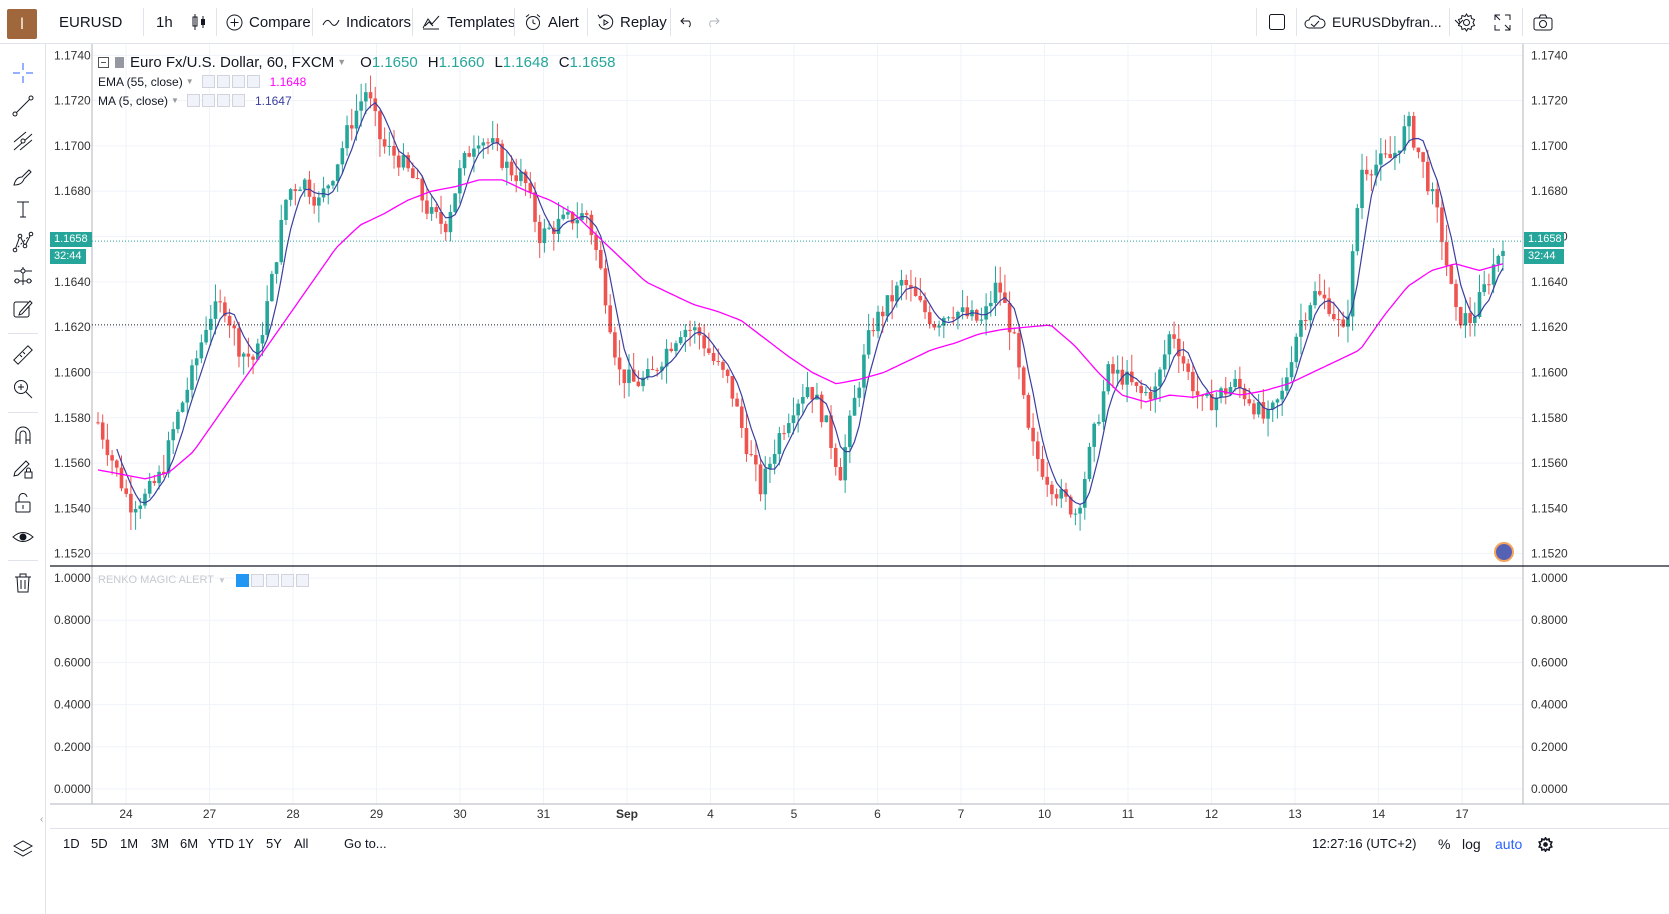 This screenshot has width=1669, height=914. Describe the element at coordinates (468, 22) in the screenshot. I see `templates-button: Templates` at that location.